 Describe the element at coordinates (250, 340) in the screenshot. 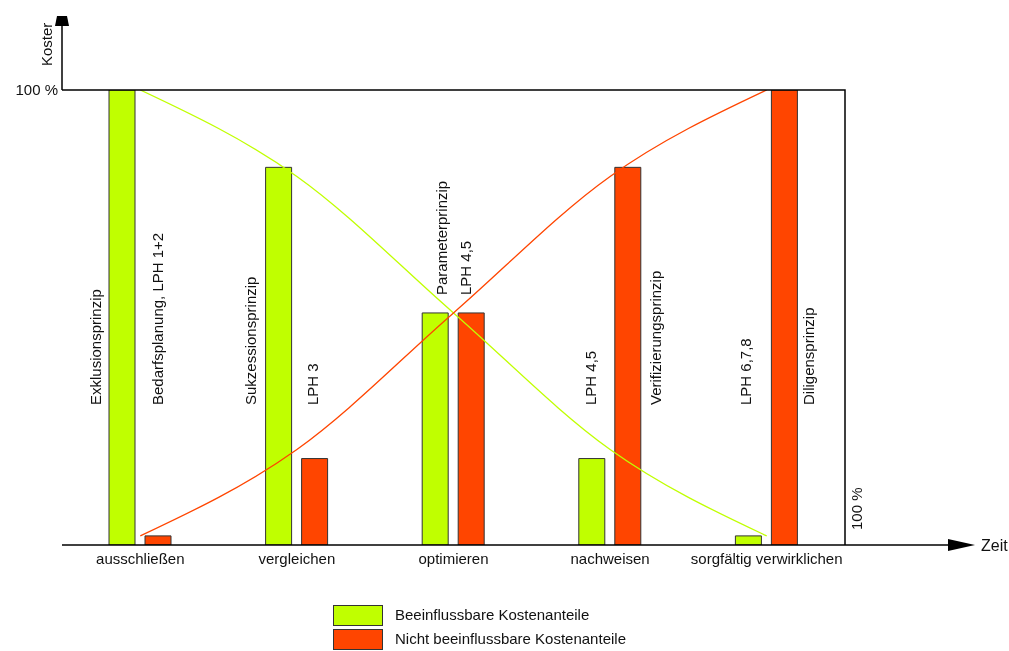

I see `annotation: Sukzessionsprinzip` at that location.